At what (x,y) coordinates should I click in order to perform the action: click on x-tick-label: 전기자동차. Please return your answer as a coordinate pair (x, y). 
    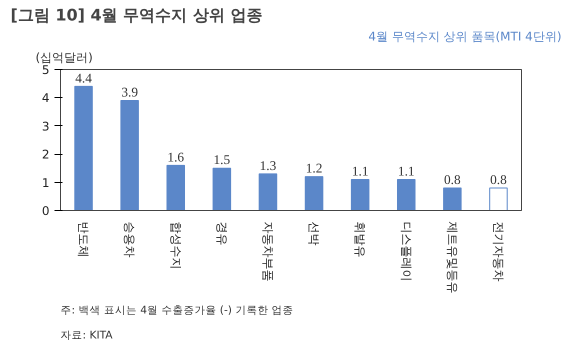
    Looking at the image, I should click on (498, 252).